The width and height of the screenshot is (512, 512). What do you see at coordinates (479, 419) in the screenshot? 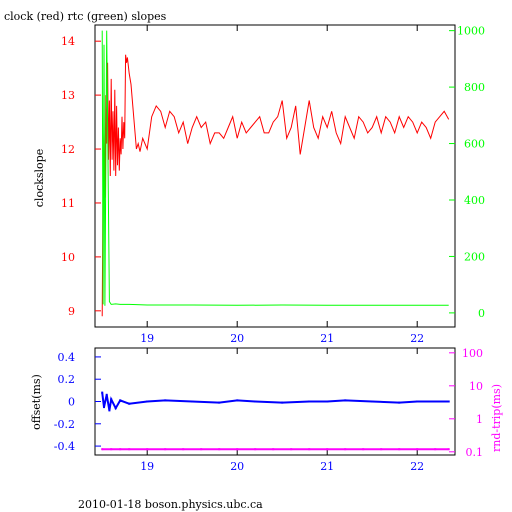
I see `bottom-y2-tick-label: 1` at bounding box center [479, 419].